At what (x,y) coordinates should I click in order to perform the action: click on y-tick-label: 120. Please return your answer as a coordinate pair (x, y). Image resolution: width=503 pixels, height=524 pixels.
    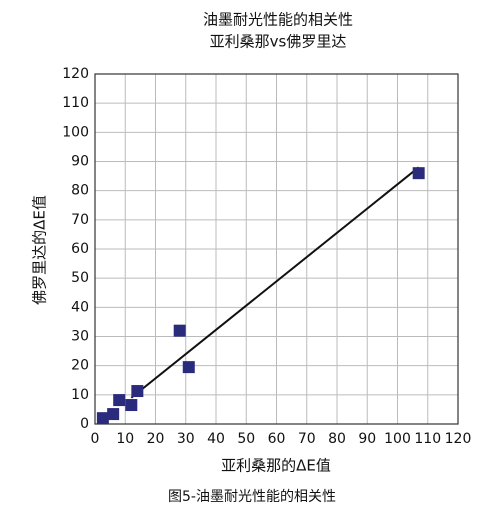
    Looking at the image, I should click on (75, 74).